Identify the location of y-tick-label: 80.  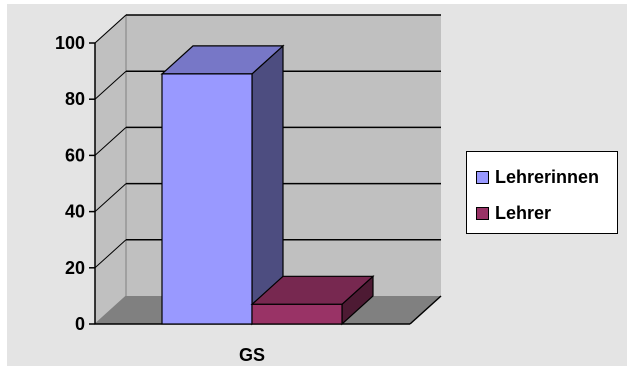
(75, 99).